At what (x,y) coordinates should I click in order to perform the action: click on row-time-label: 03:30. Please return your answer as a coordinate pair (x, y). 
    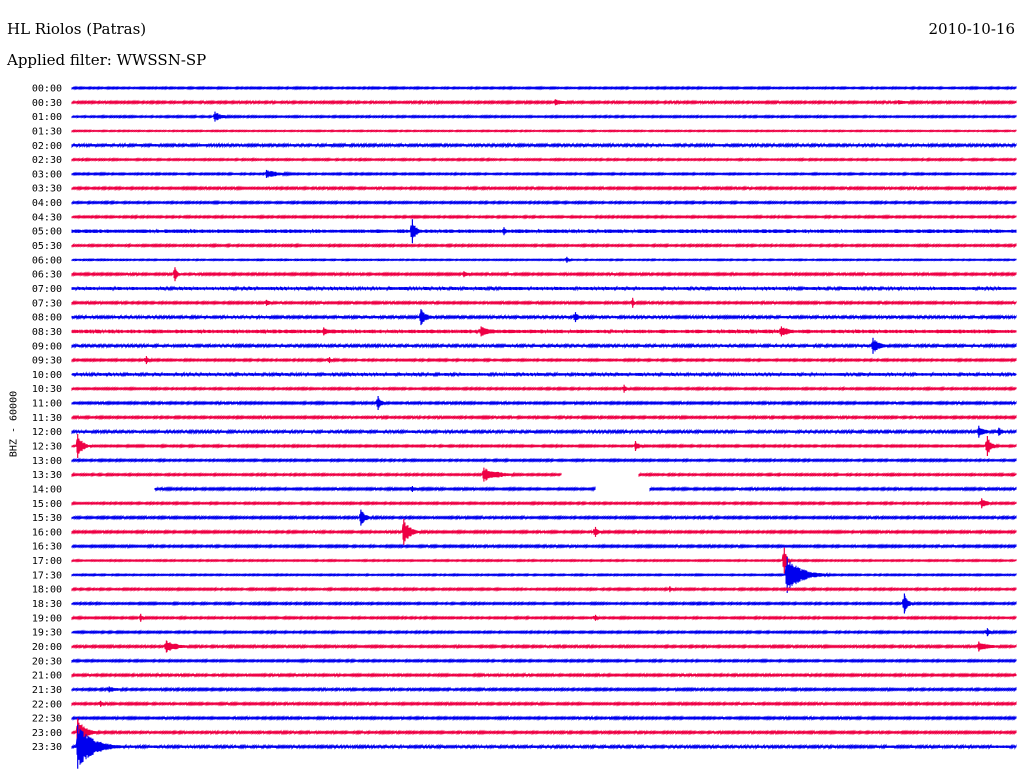
    Looking at the image, I should click on (47, 189).